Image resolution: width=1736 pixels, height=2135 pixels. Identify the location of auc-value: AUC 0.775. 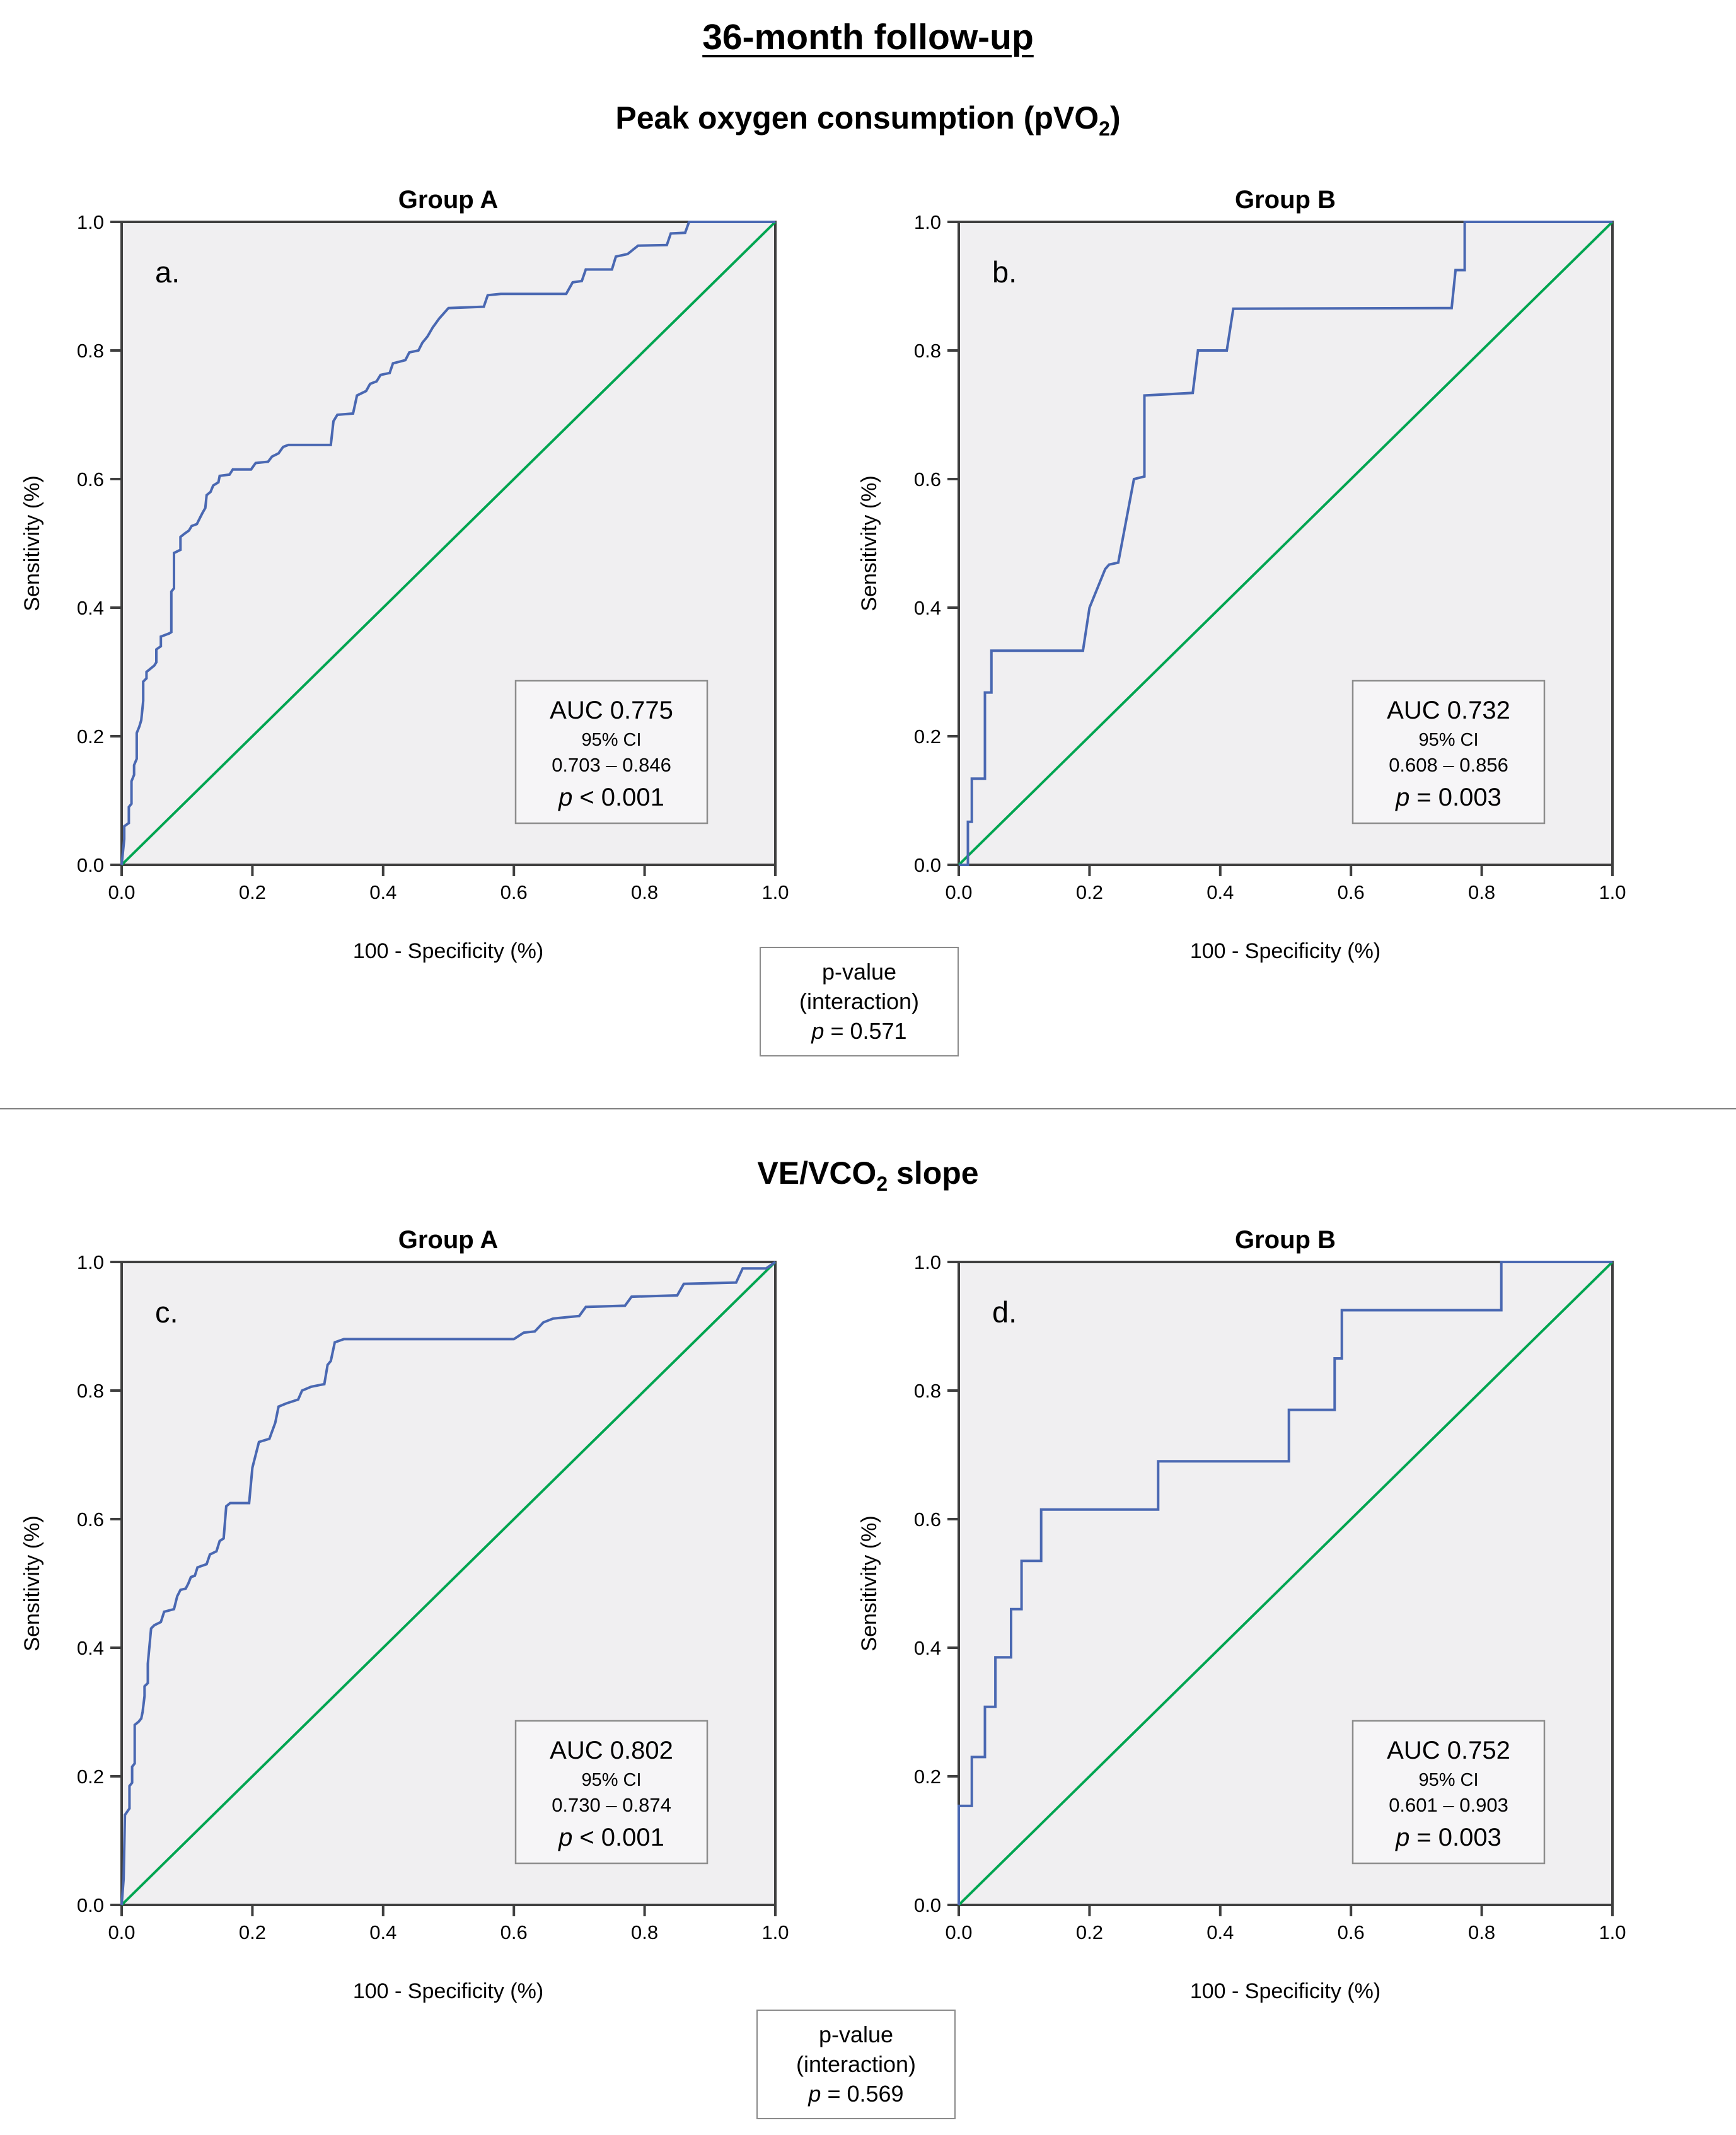
(611, 710).